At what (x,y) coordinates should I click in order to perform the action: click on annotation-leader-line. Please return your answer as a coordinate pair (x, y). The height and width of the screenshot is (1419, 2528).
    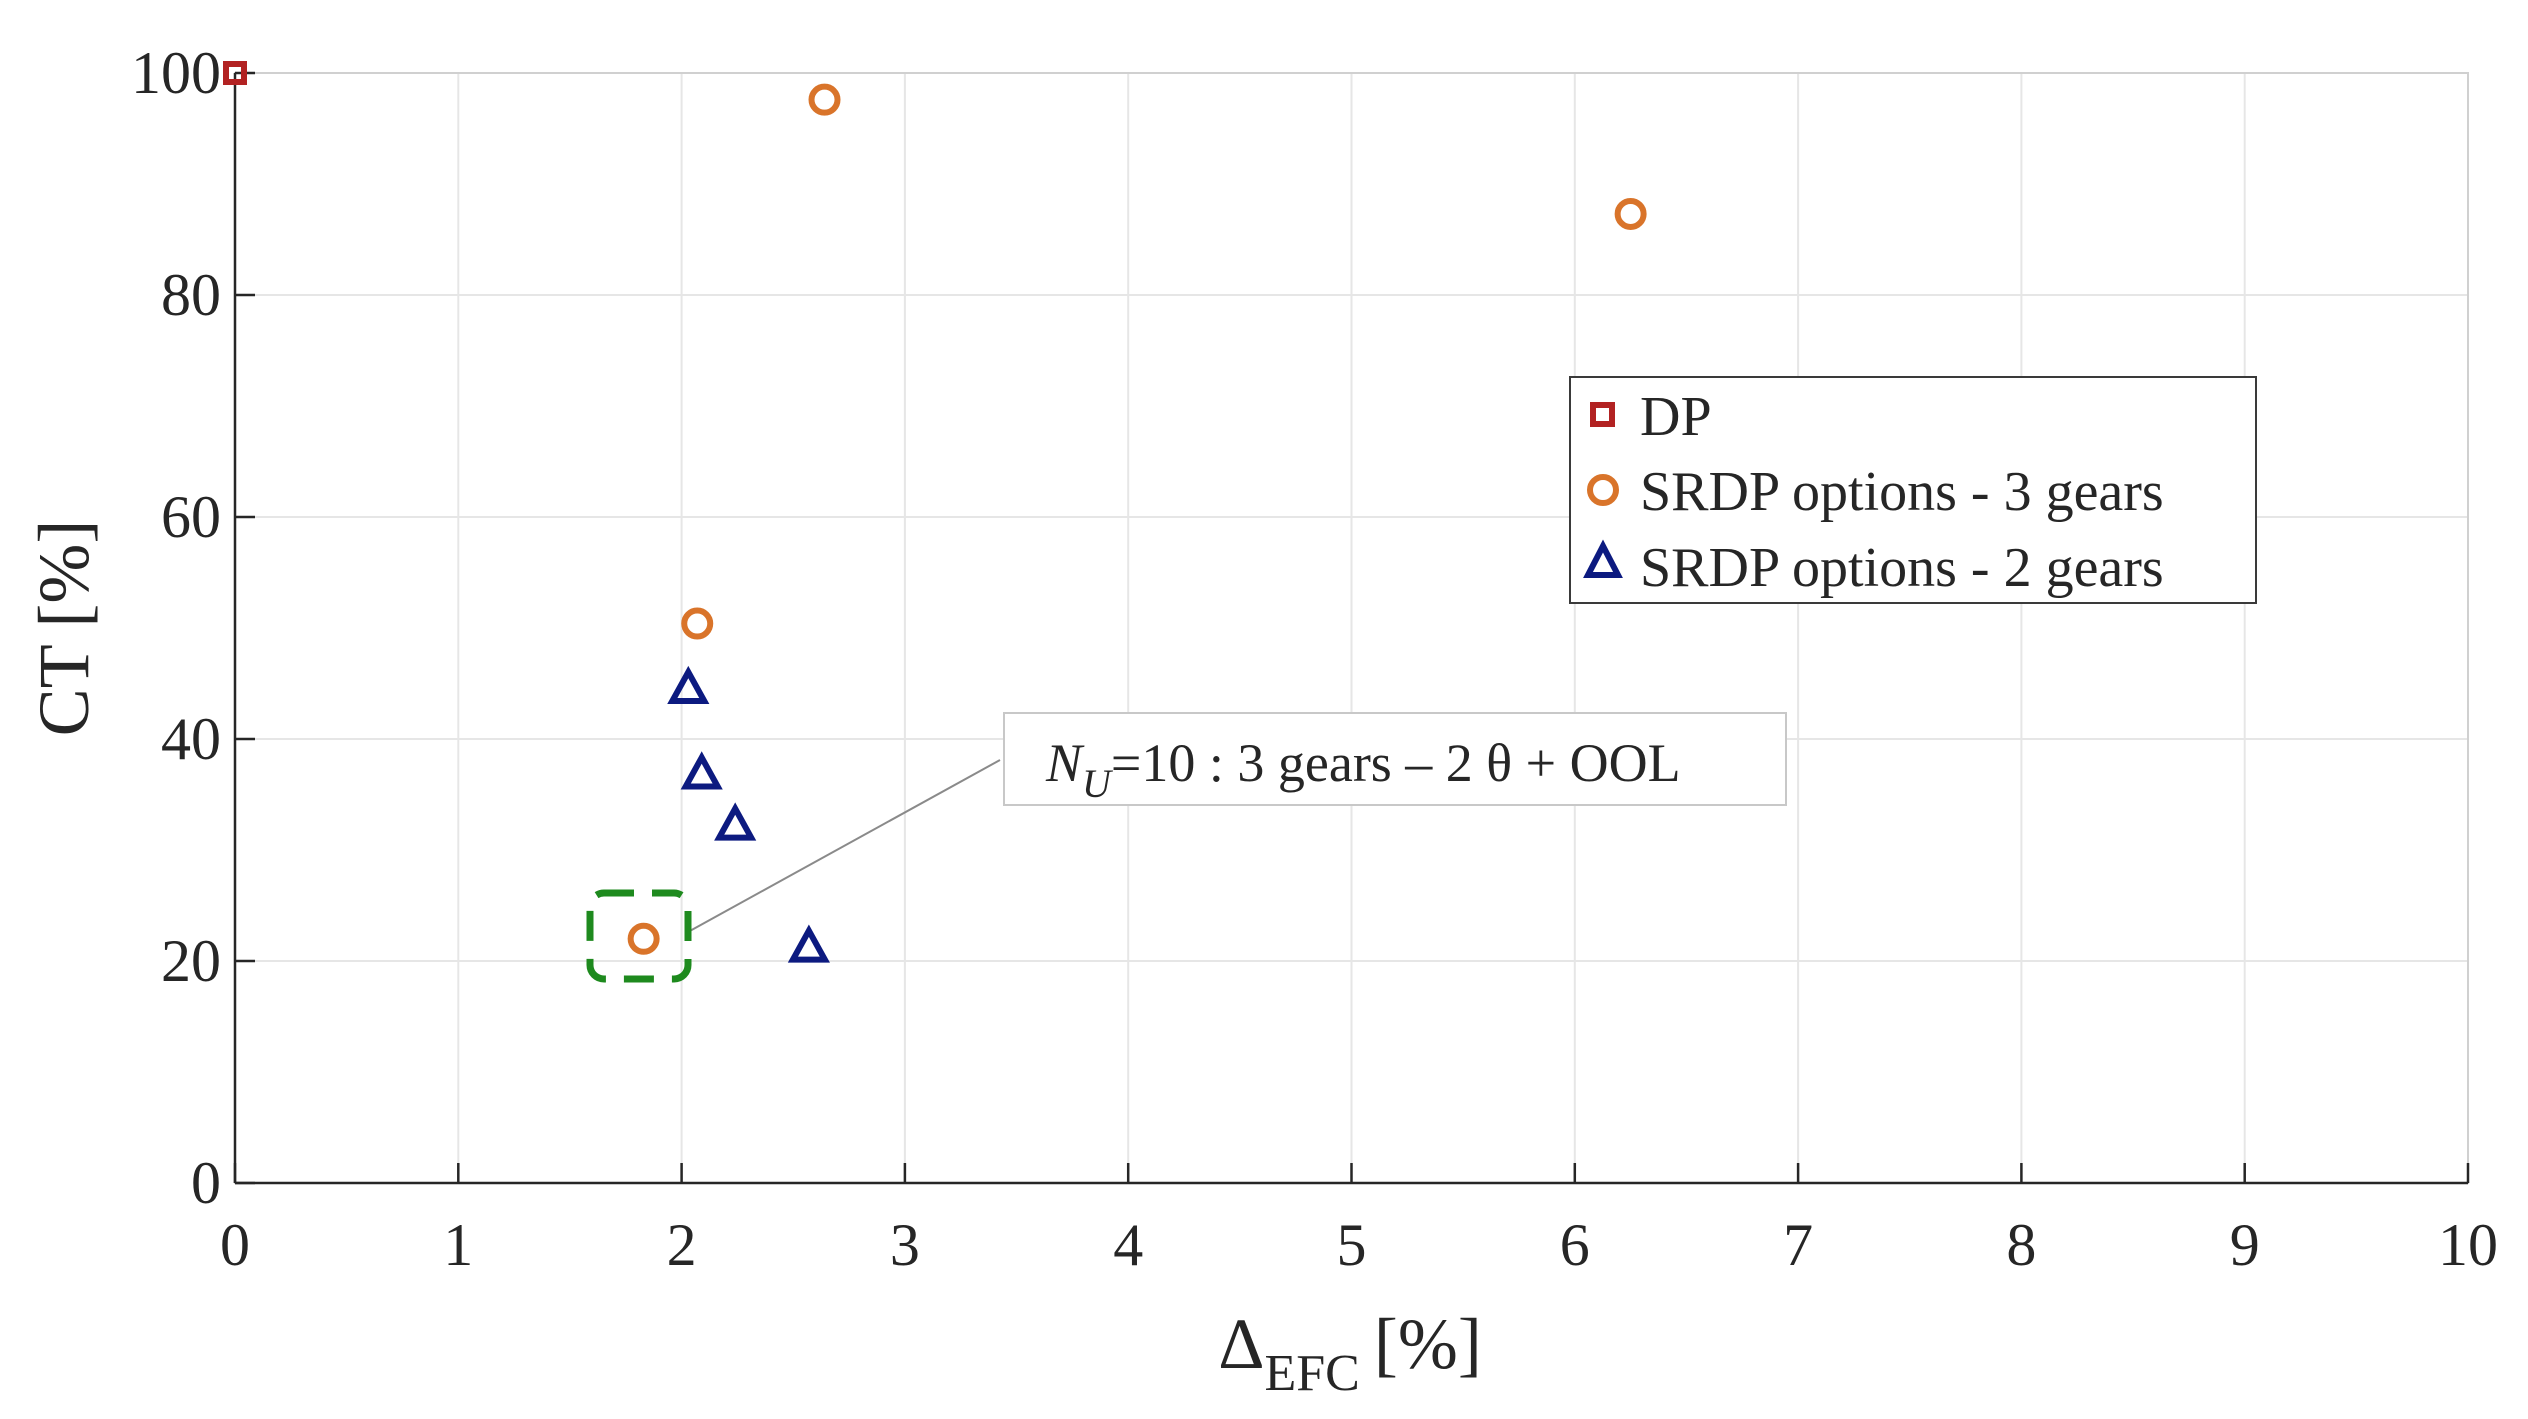
    Looking at the image, I should click on (844, 846).